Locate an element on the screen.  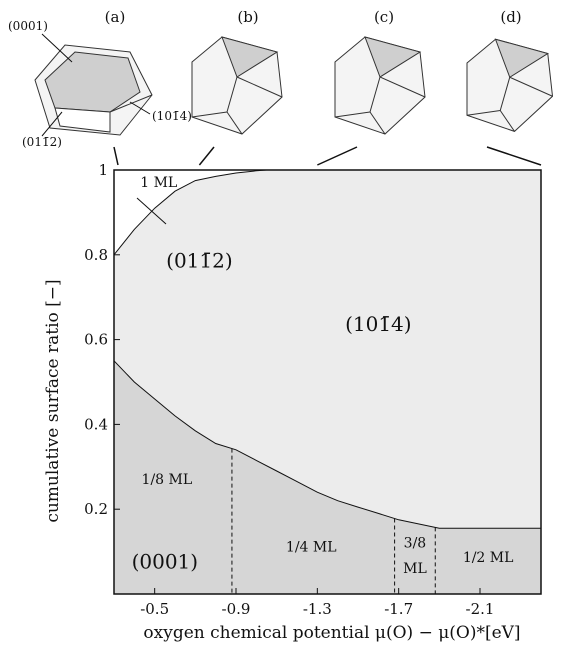
region-label: (011̄2) is located at coordinates (199, 261).